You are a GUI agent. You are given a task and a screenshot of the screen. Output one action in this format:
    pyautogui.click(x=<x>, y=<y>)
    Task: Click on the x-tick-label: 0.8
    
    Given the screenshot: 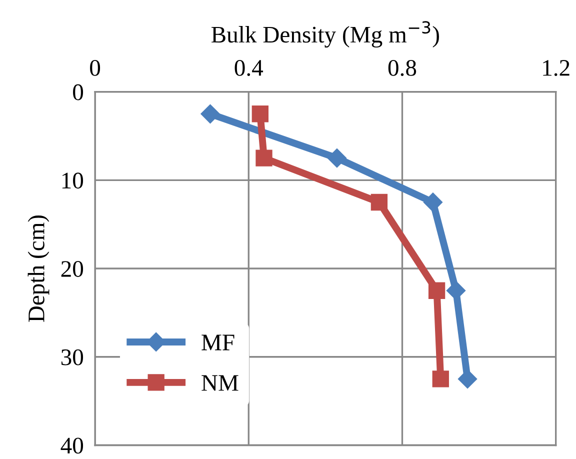 What is the action you would take?
    pyautogui.click(x=402, y=68)
    